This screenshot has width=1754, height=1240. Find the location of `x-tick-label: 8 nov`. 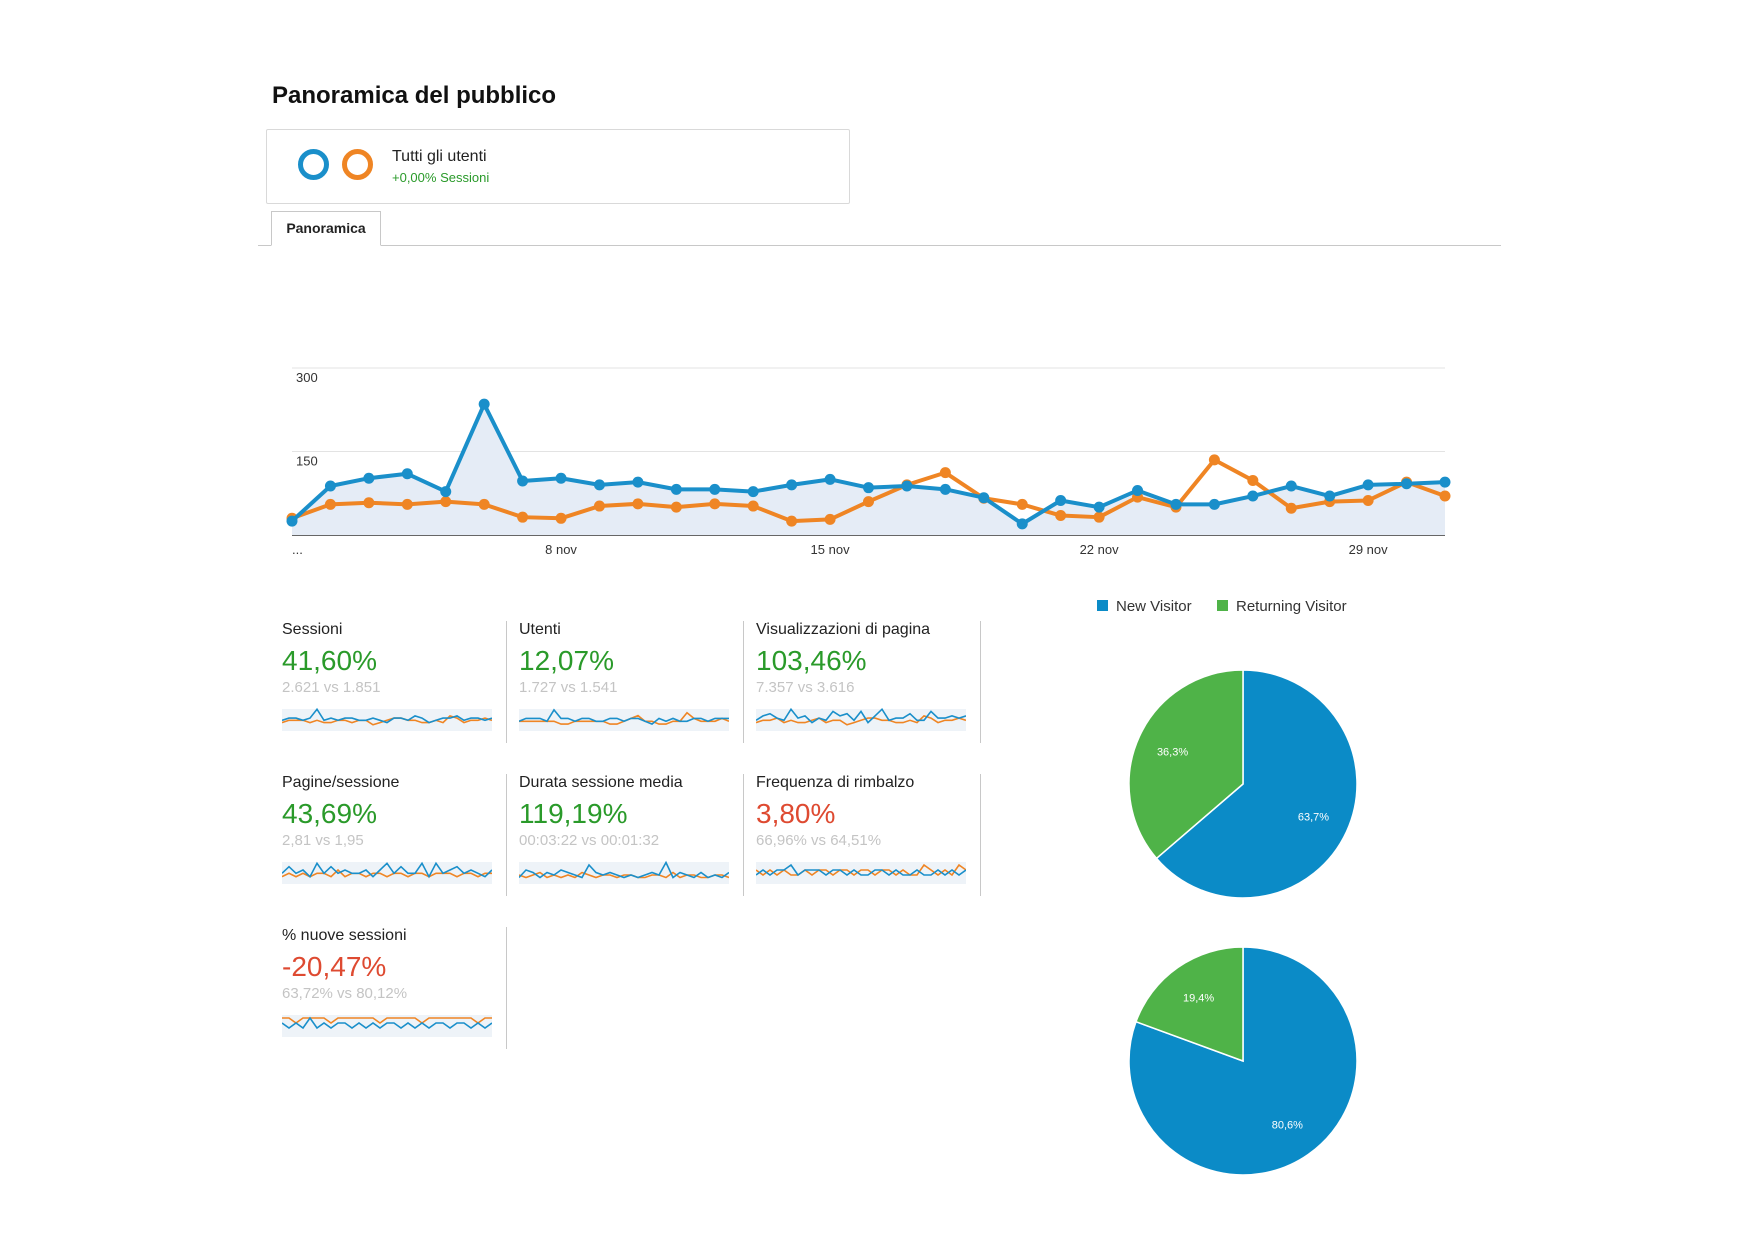

x-tick-label: 8 nov is located at coordinates (561, 549).